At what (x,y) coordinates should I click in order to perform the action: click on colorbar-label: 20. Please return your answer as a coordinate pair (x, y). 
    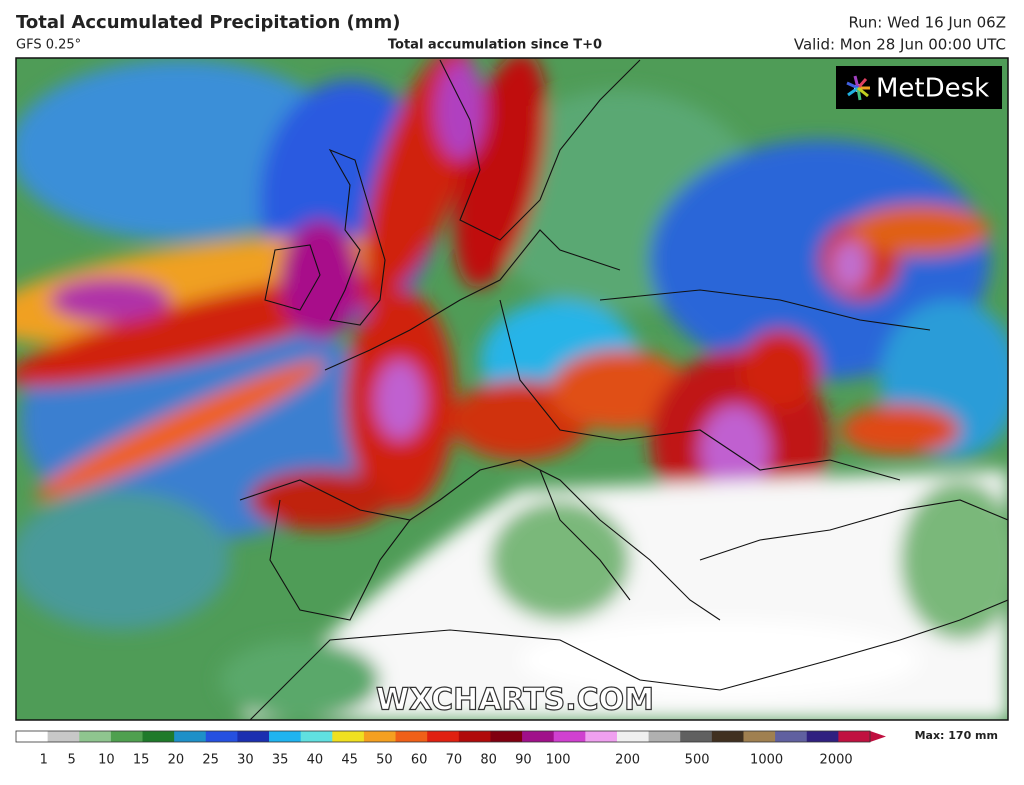
    Looking at the image, I should click on (176, 760).